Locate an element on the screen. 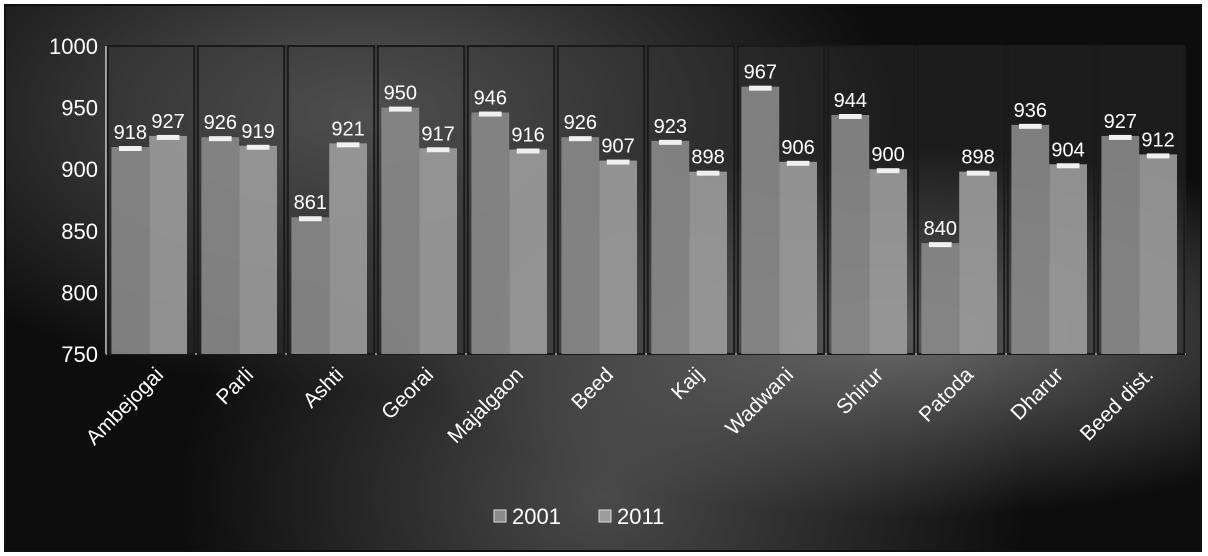 The height and width of the screenshot is (556, 1208). data-label-2011-5: 907 is located at coordinates (617, 147).